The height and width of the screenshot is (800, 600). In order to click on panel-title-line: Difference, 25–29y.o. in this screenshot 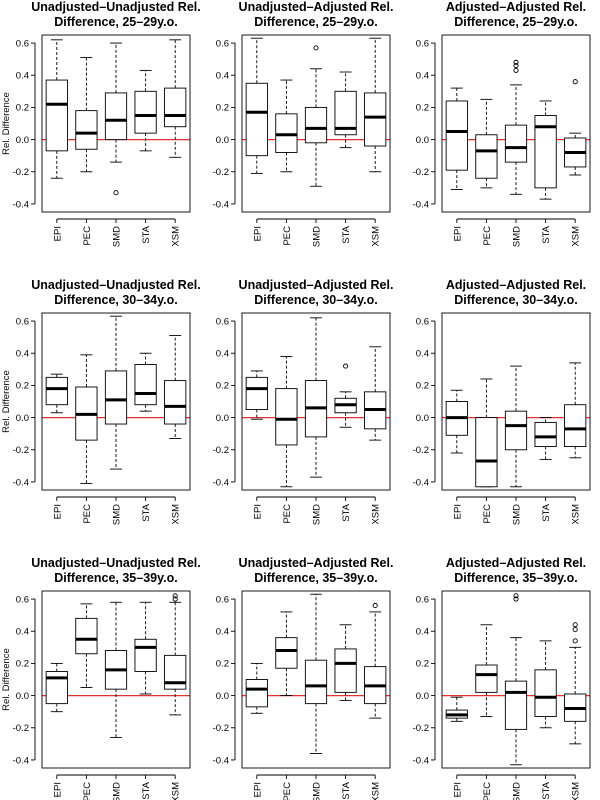, I will do `click(115, 22)`.